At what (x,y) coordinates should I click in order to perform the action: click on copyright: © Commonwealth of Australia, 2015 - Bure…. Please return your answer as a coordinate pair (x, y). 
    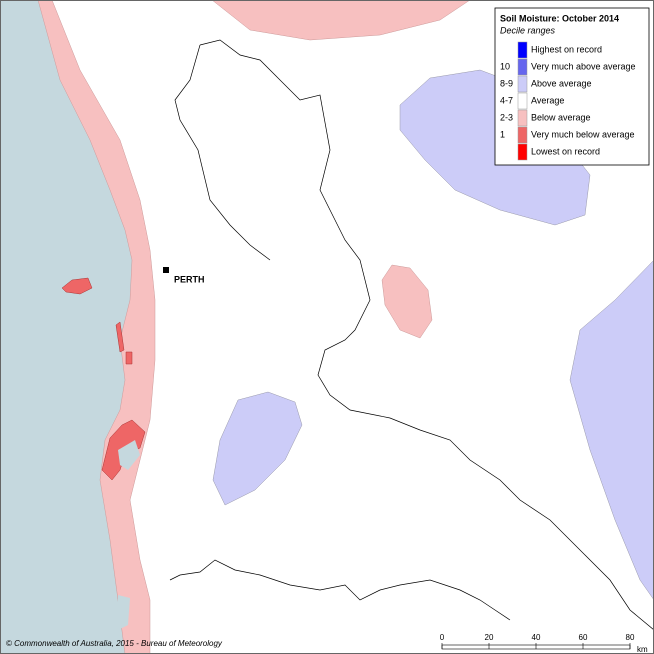
    Looking at the image, I should click on (114, 643).